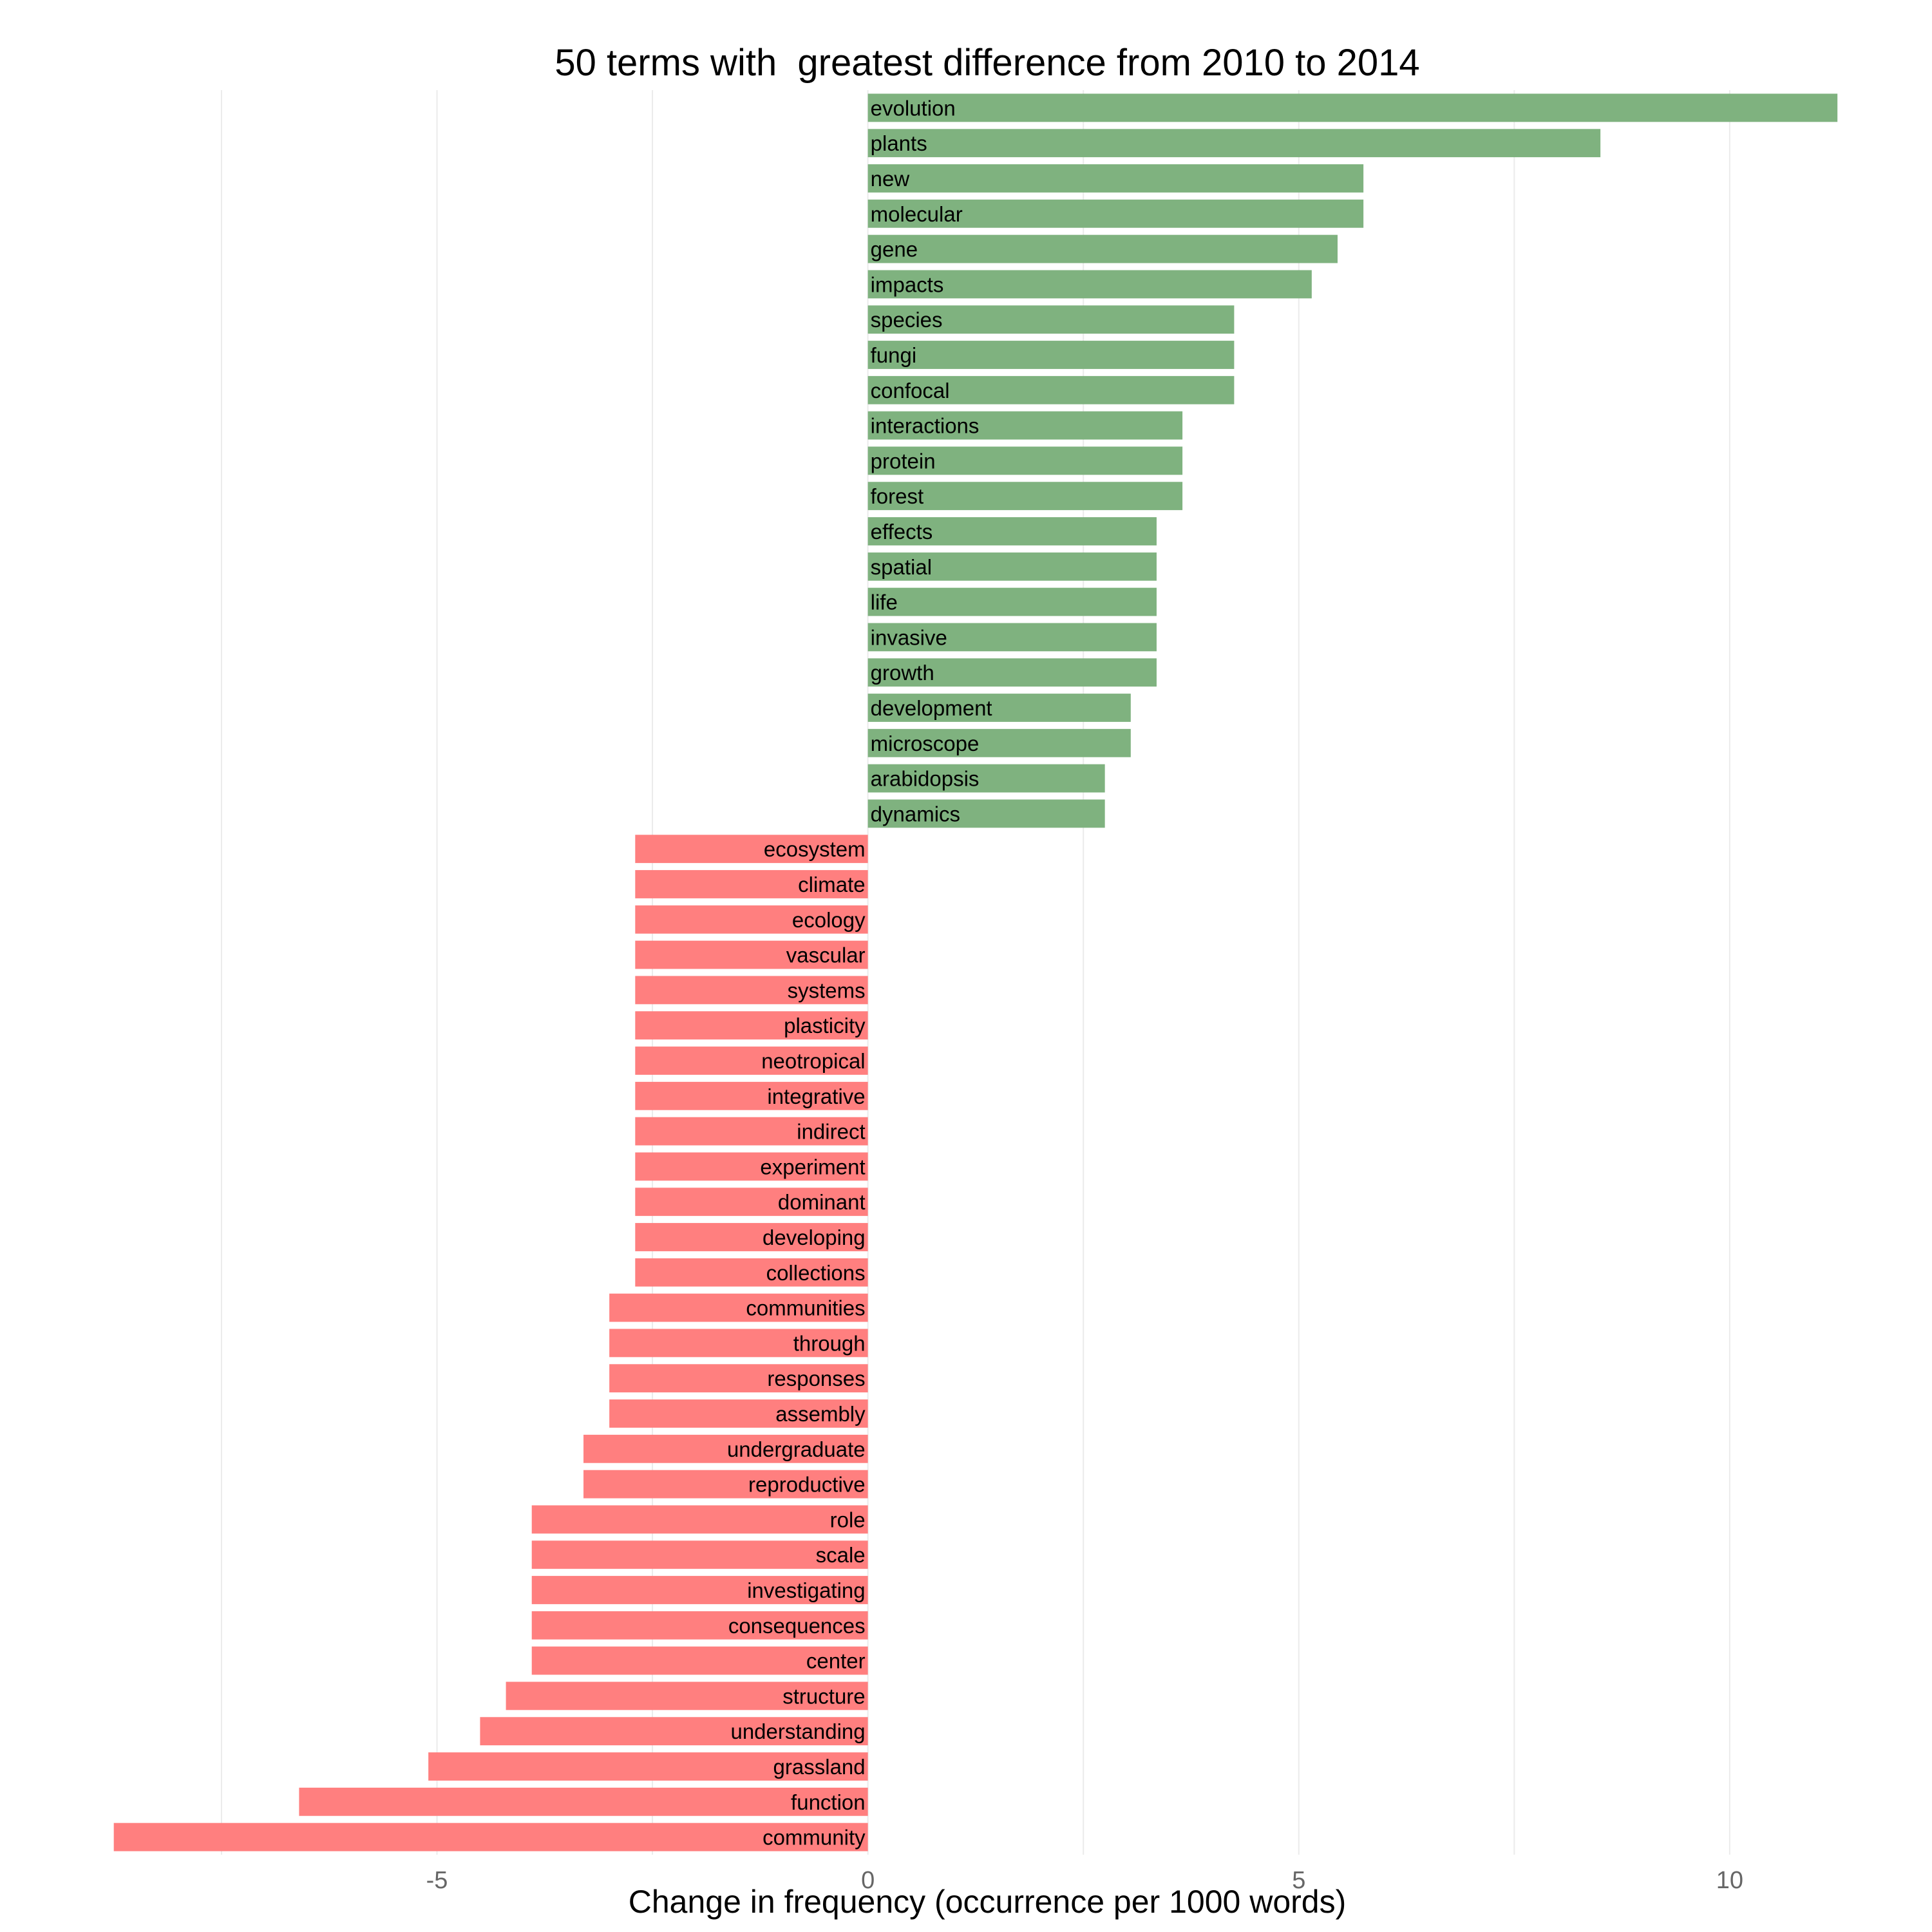 This screenshot has width=1932, height=1932. Describe the element at coordinates (884, 603) in the screenshot. I see `bar-label: life` at that location.